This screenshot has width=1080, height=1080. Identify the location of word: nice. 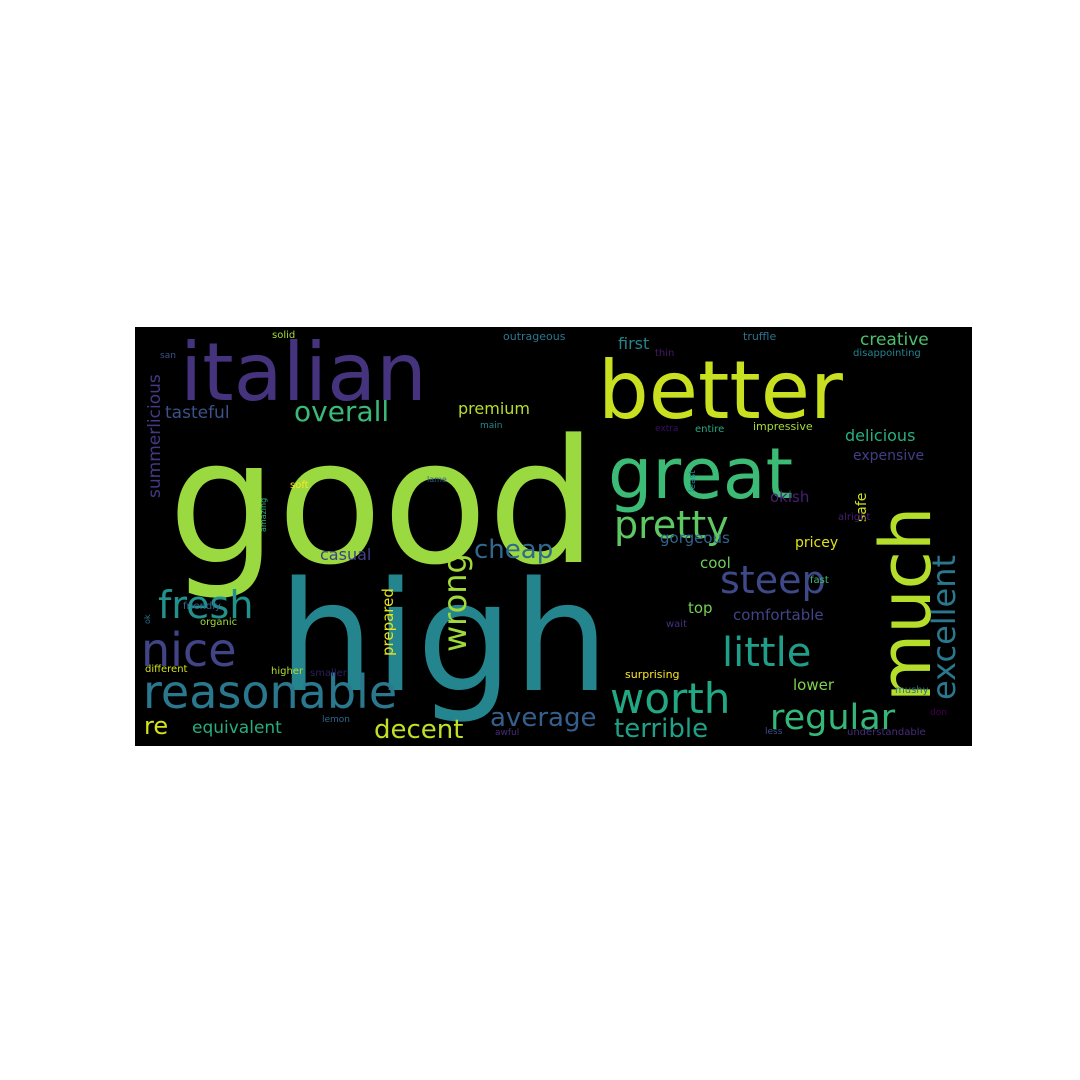
(189, 650).